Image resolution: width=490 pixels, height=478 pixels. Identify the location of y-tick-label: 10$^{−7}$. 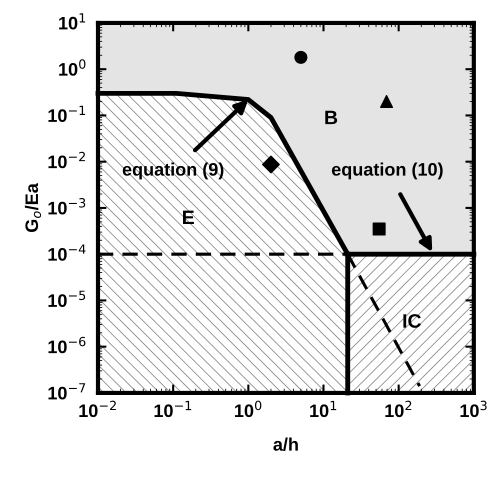
(67, 391).